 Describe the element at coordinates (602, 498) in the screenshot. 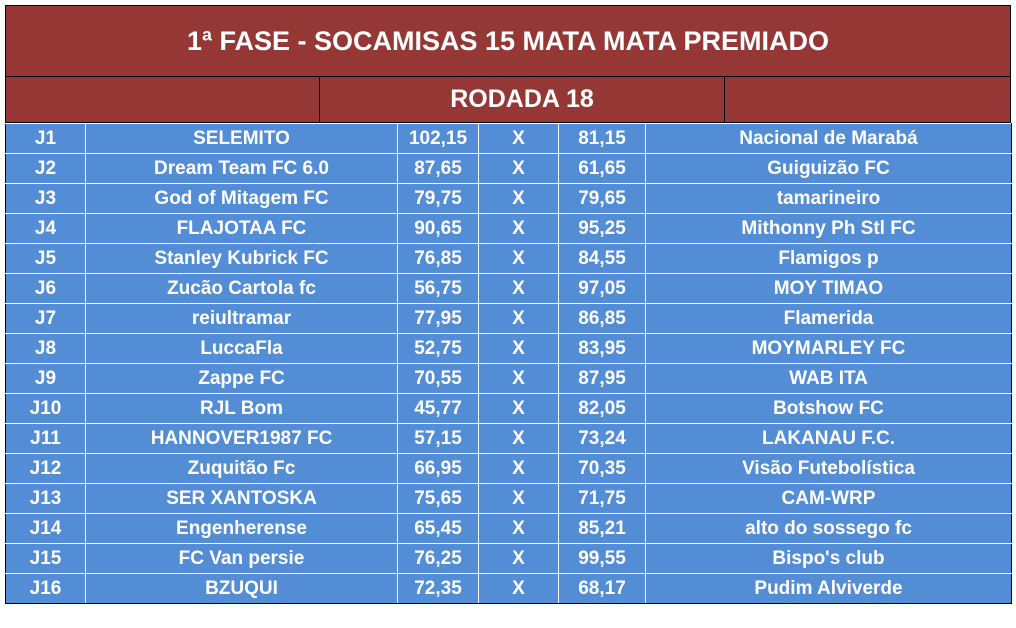

I see `away-score-cell: 71,75` at that location.